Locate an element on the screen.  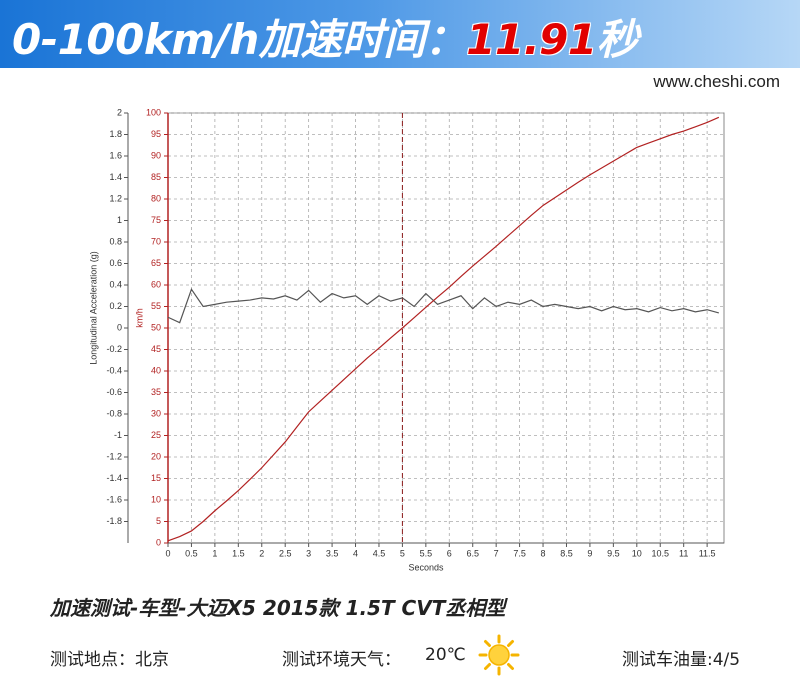
x-tick-label: 10.5 is located at coordinates (660, 553).